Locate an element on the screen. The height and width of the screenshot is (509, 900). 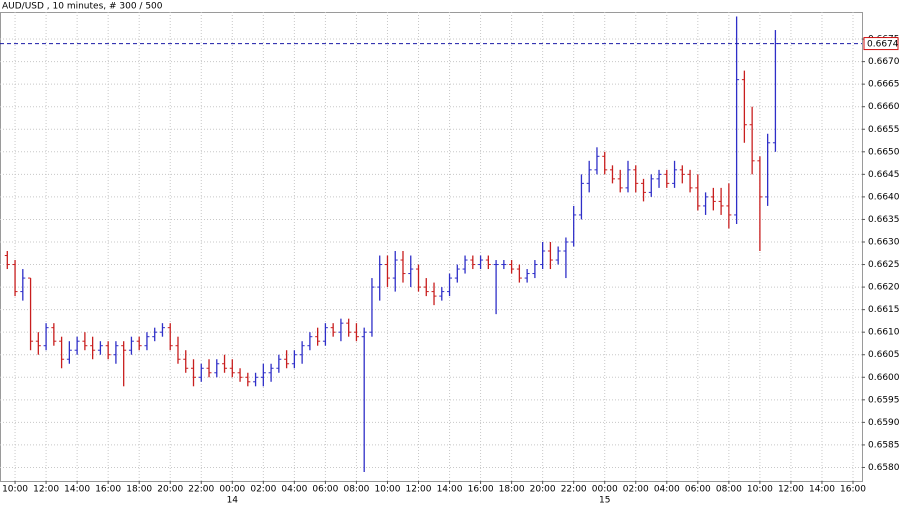
y-tick-label: 0.6585 is located at coordinates (884, 445).